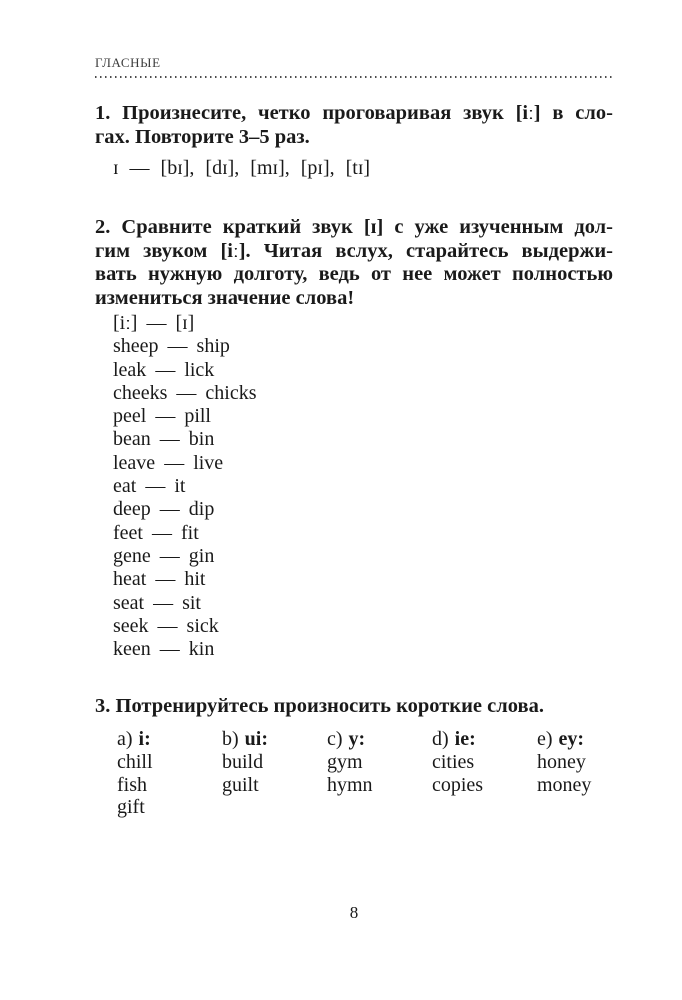 The height and width of the screenshot is (1000, 682). I want to click on short-word: it, so click(180, 486).